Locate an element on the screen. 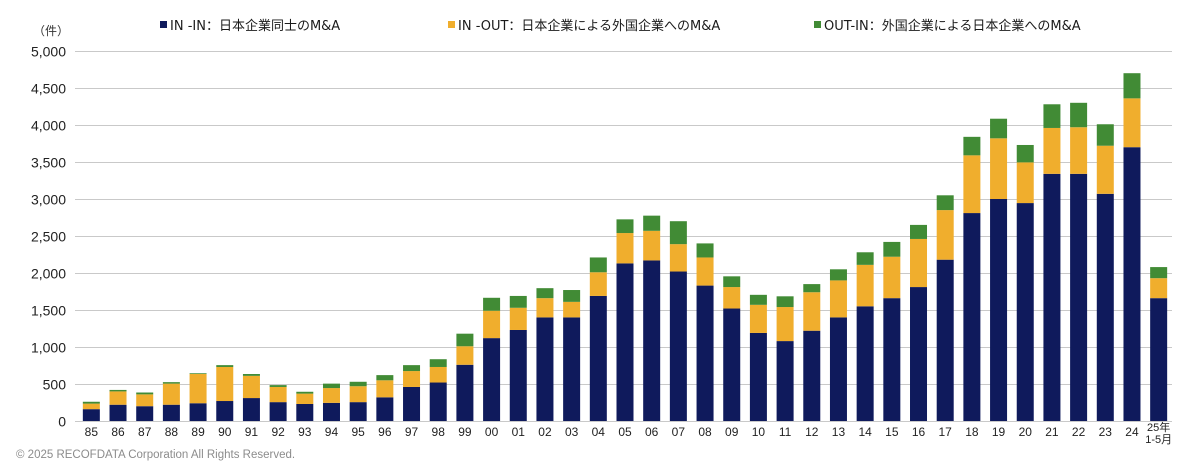 The image size is (1200, 476). legend-label-in-out: IN -OUT：日本企業による外国企業へのM&A is located at coordinates (589, 26).